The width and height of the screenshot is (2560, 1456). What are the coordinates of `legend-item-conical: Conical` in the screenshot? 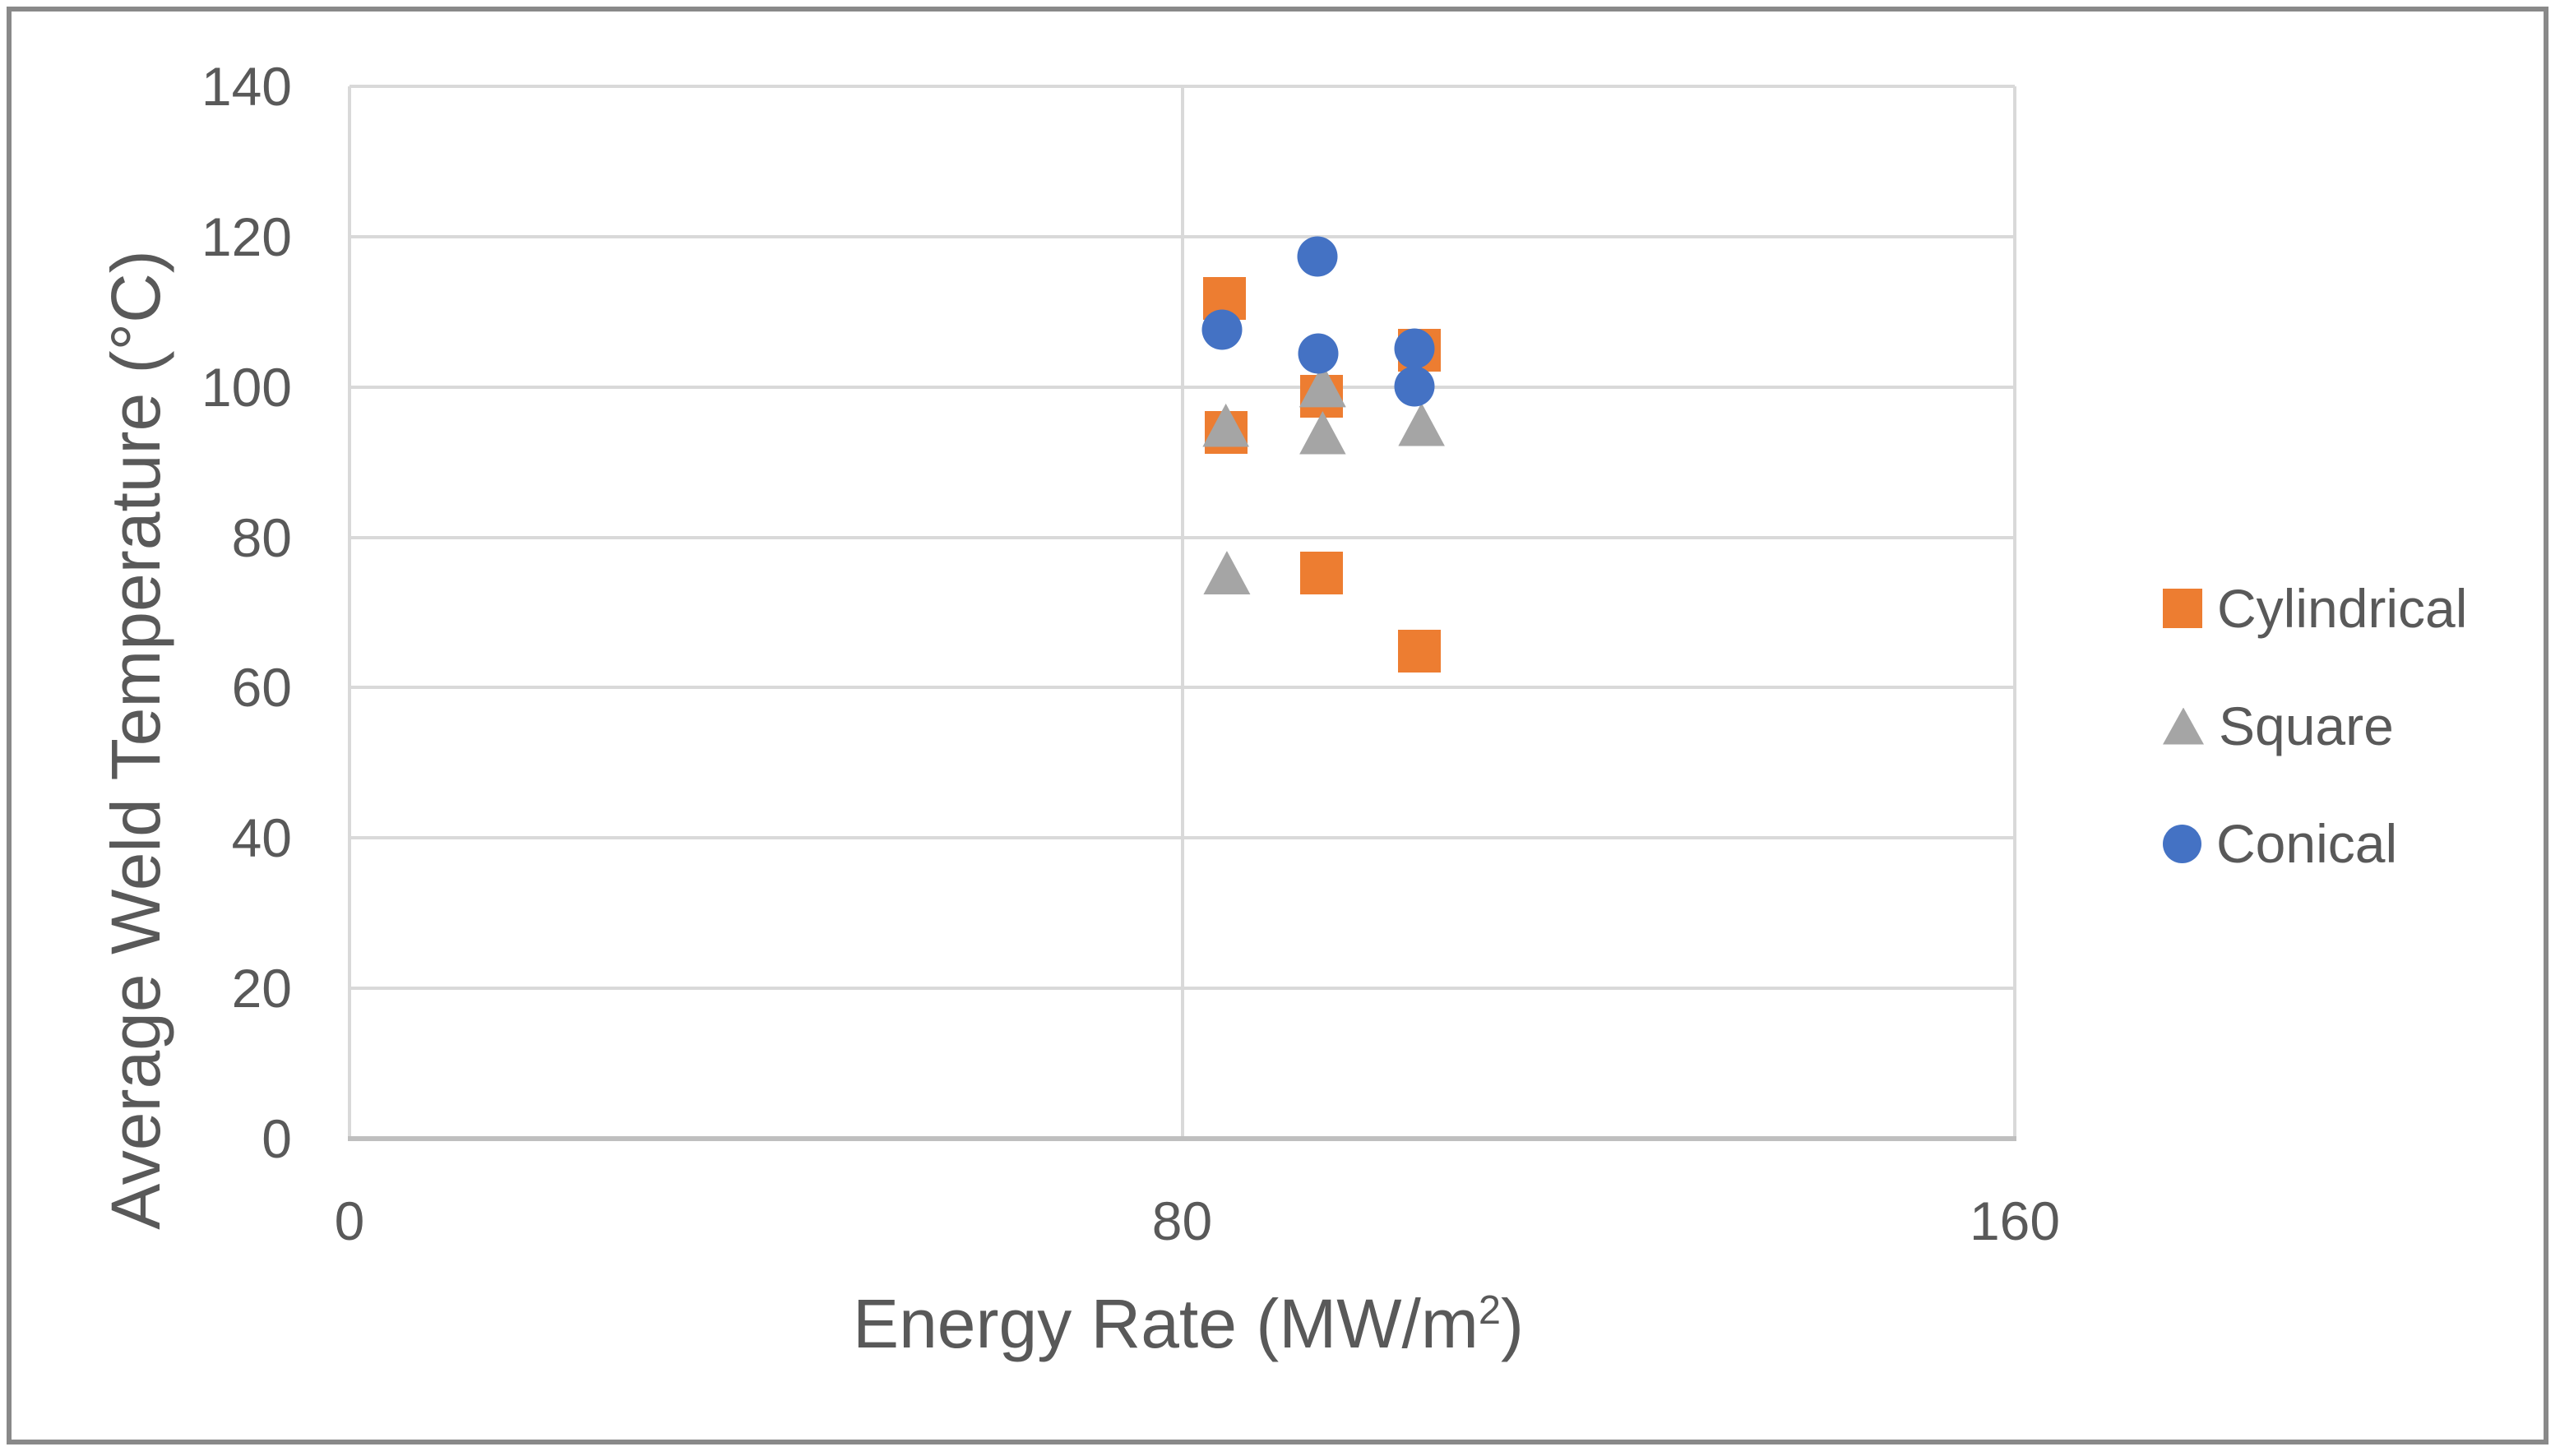 It's located at (2280, 843).